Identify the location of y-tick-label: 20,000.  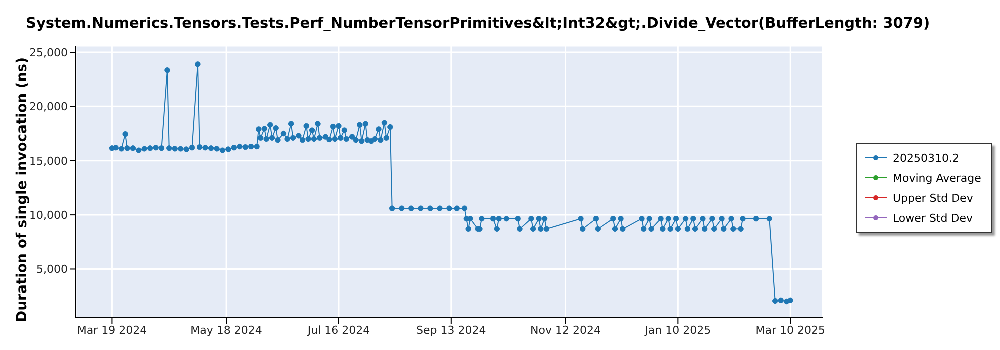
(49, 107).